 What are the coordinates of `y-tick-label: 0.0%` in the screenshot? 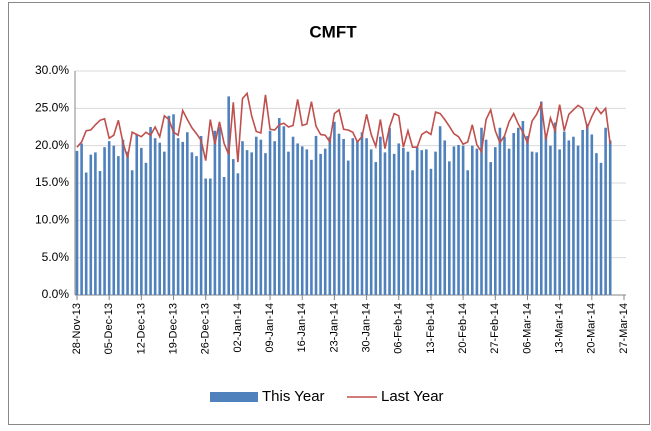 It's located at (56, 294).